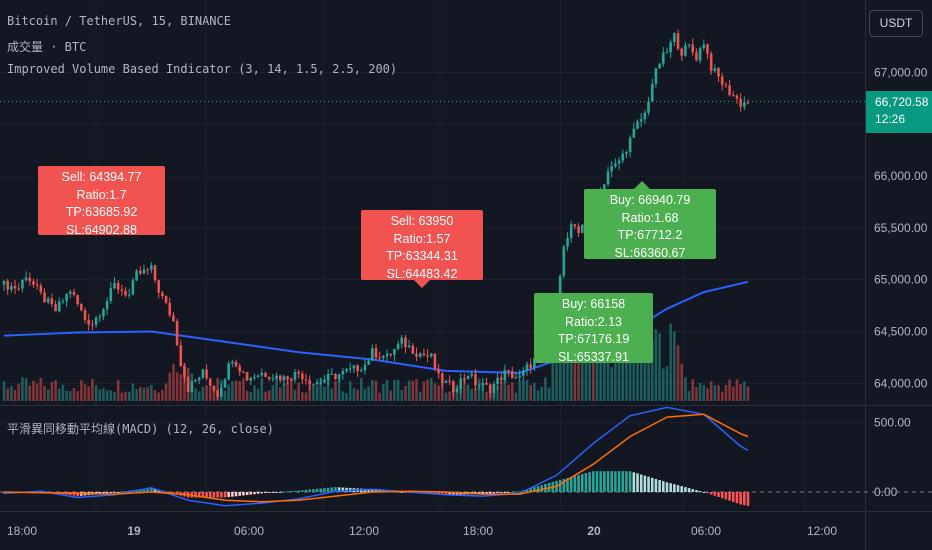 This screenshot has height=550, width=932. I want to click on volume-legend: 成交量 · BTC, so click(47, 47).